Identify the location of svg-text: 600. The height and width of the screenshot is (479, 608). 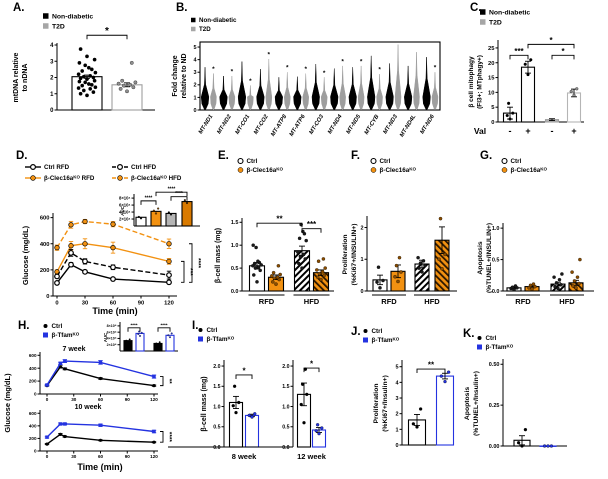
(45, 219).